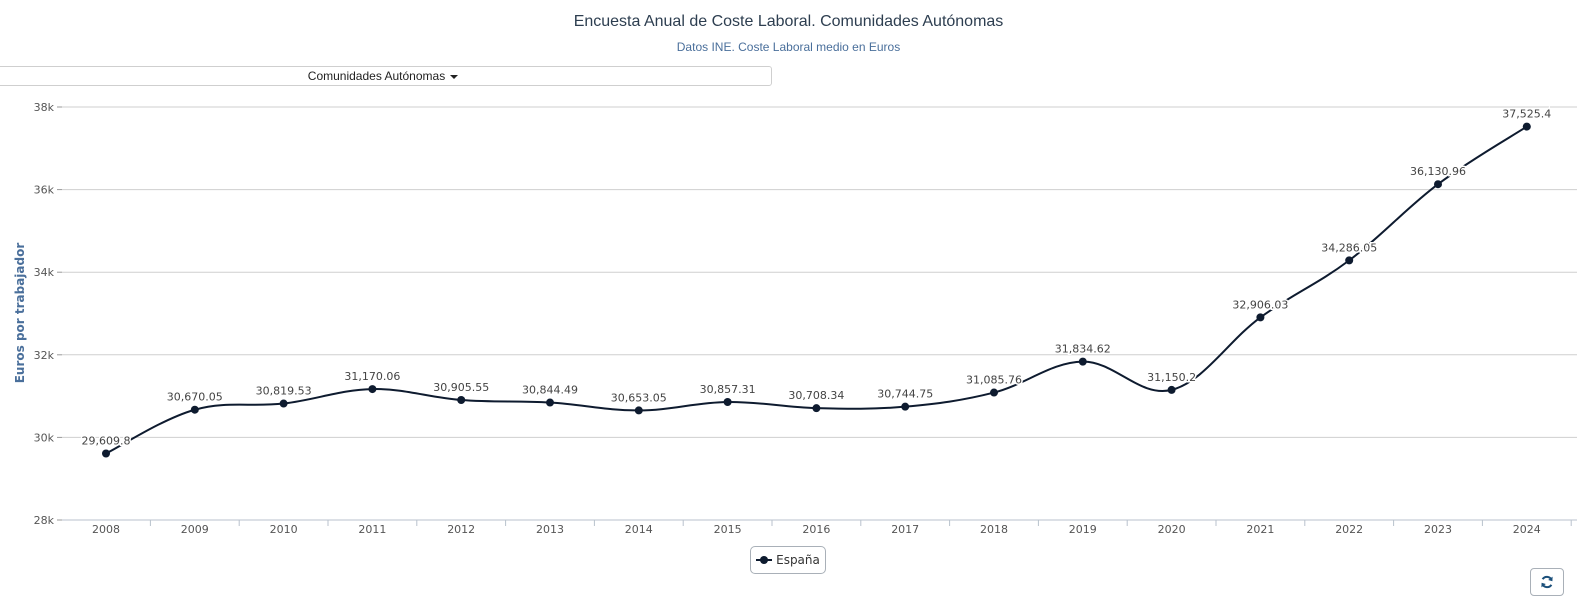 This screenshot has width=1577, height=607. I want to click on y-tick-label: 30k, so click(44, 437).